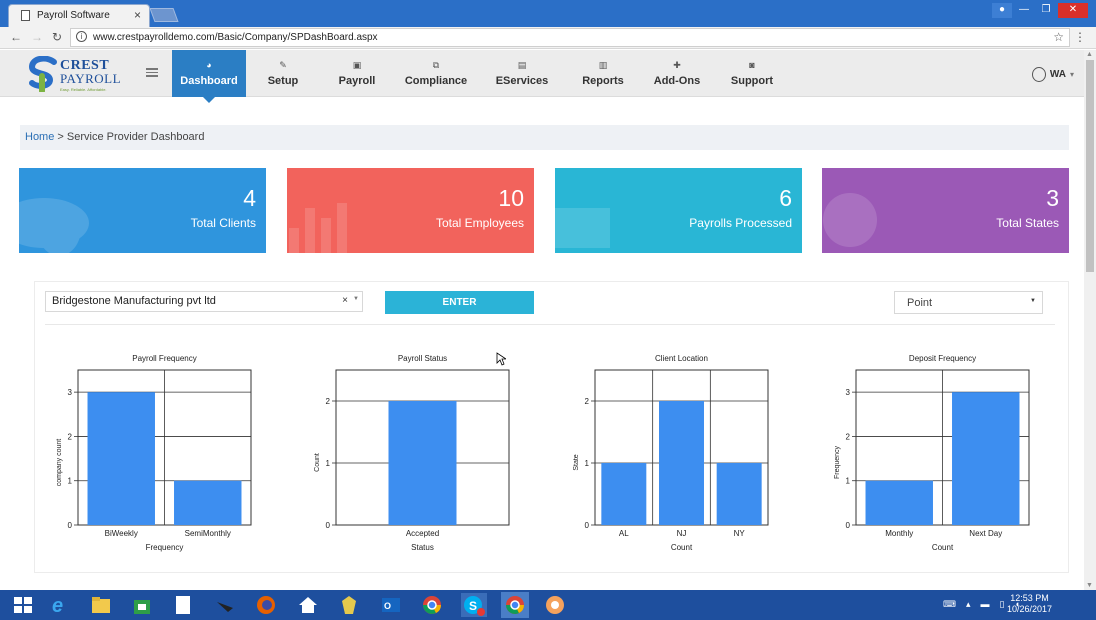 This screenshot has height=620, width=1096. Describe the element at coordinates (16, 37) in the screenshot. I see `back-arrow-icon: ←` at that location.